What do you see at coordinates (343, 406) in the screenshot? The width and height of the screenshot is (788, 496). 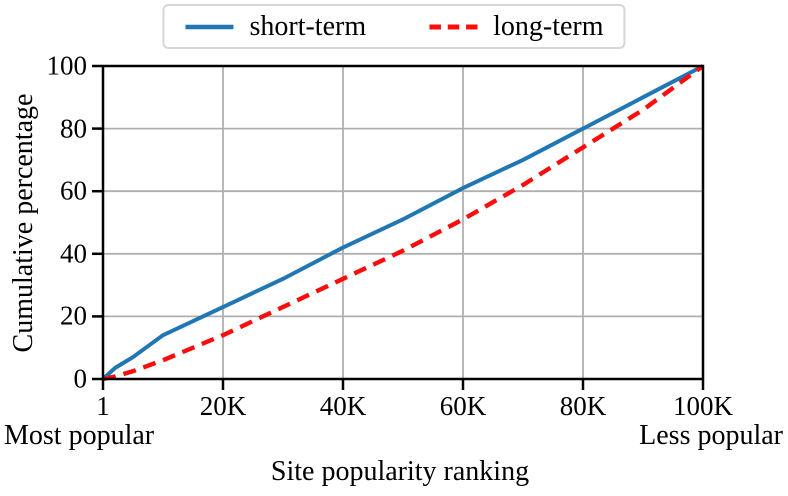 I see `x-tick-label: 40K` at bounding box center [343, 406].